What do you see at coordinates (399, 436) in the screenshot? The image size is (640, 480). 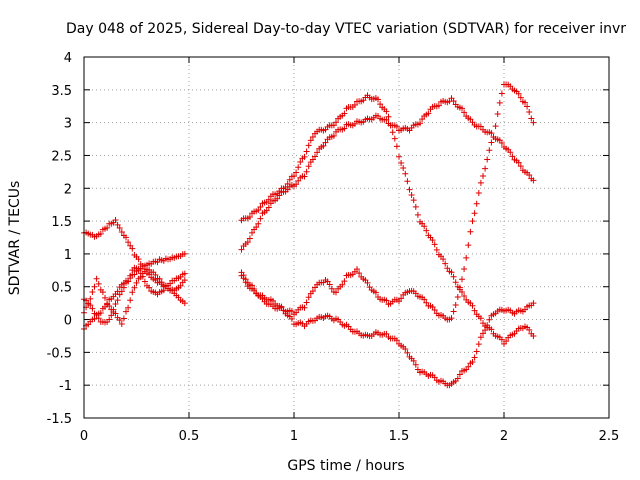 I see `x-tick-label: 1.5` at bounding box center [399, 436].